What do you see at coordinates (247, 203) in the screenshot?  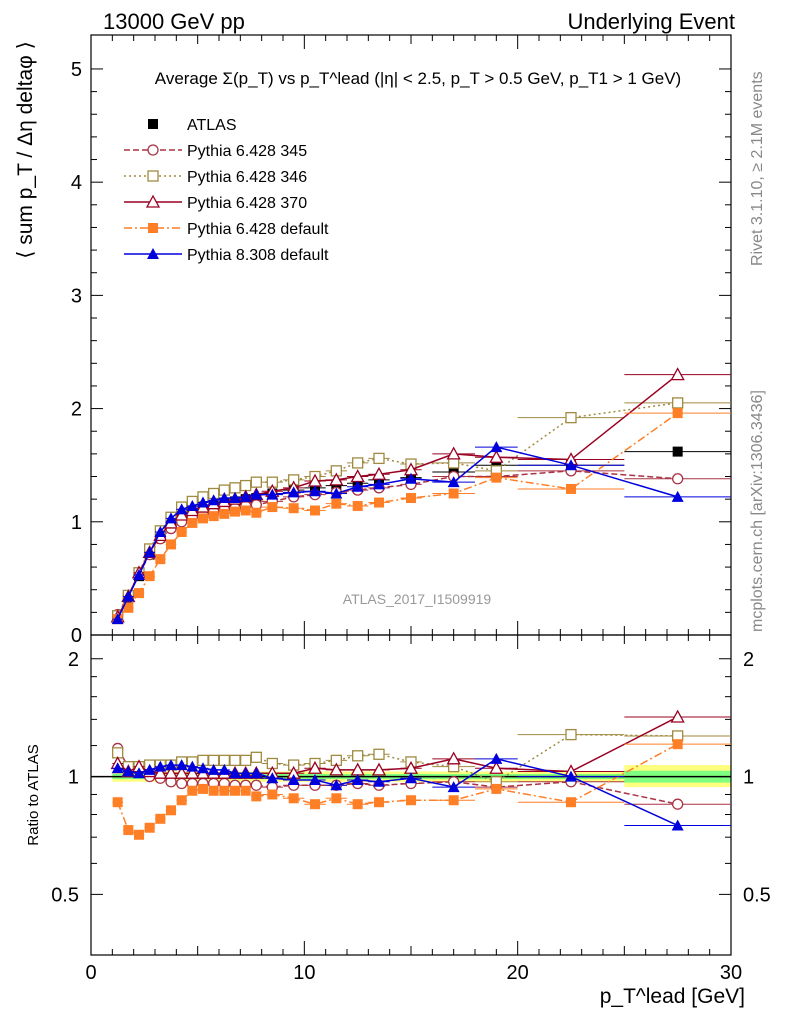 I see `legend-label: Pythia 6.428 370` at bounding box center [247, 203].